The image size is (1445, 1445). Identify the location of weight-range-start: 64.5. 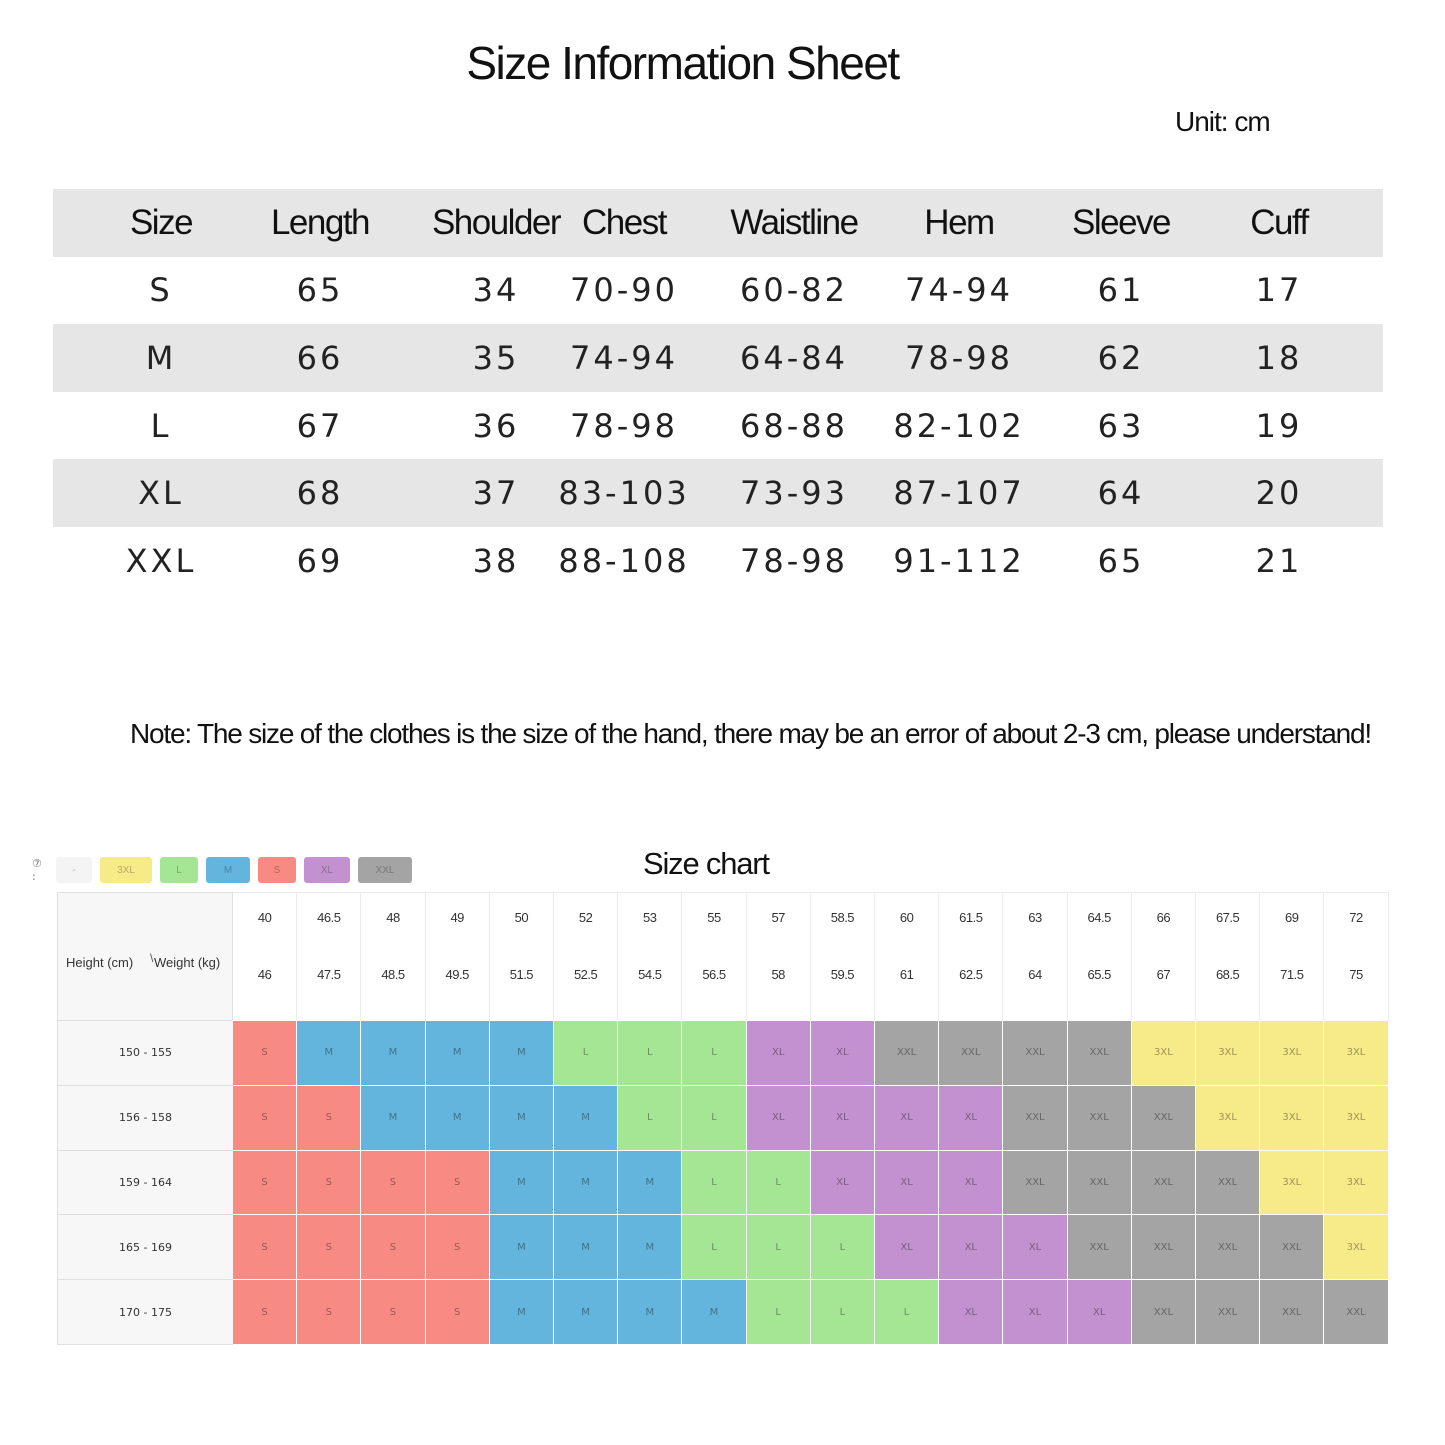
(1099, 917).